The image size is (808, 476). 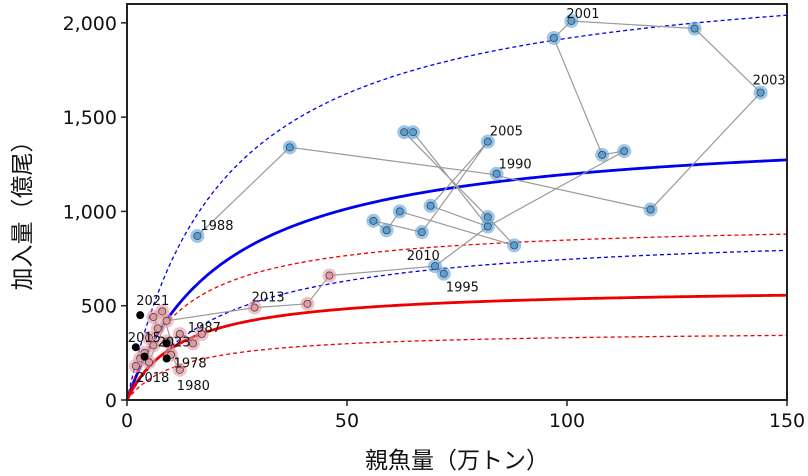 What do you see at coordinates (268, 298) in the screenshot?
I see `year-label-2013: 2013` at bounding box center [268, 298].